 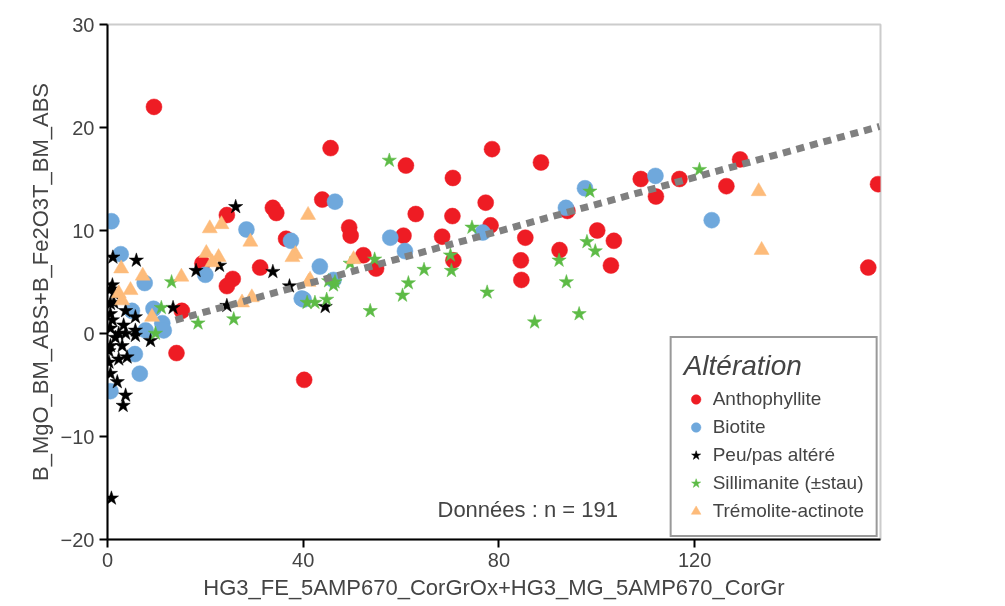 What do you see at coordinates (499, 559) in the screenshot?
I see `x-tick-label: 80` at bounding box center [499, 559].